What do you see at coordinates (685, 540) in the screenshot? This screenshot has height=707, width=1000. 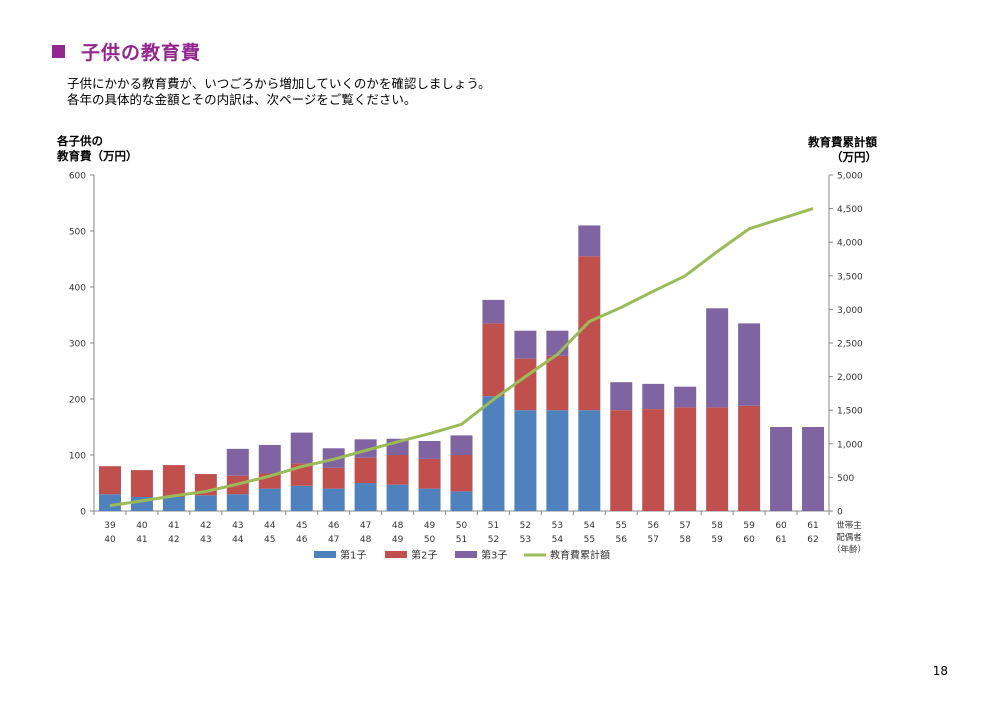 I see `x-tick-label-spouse: 58` at bounding box center [685, 540].